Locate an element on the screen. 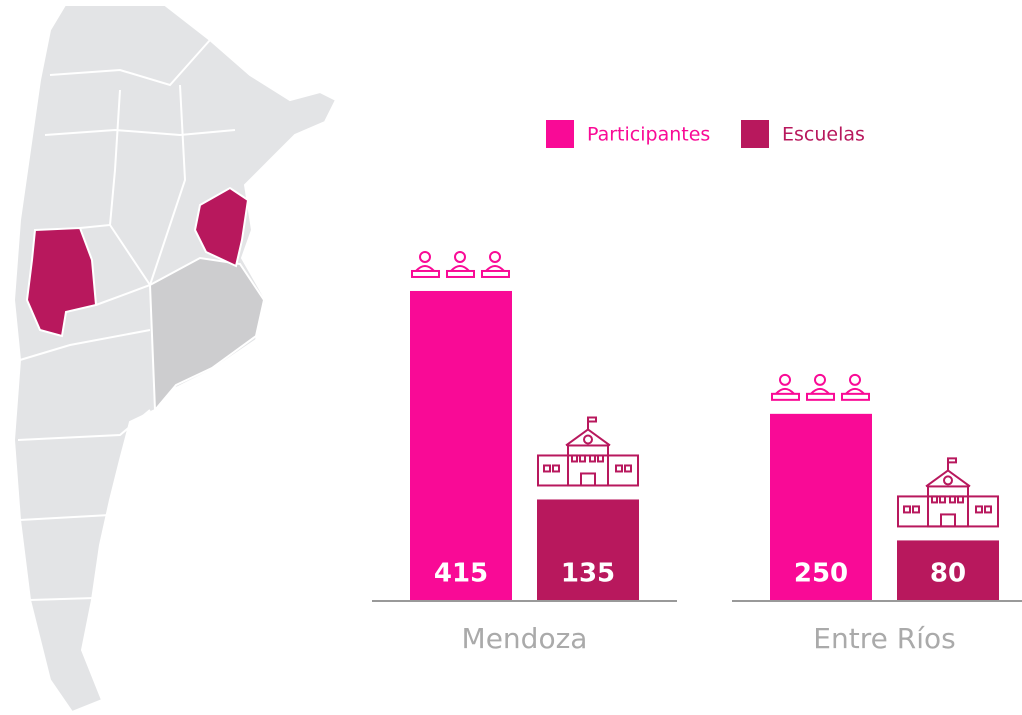  legend-label: Participantes is located at coordinates (648, 135).